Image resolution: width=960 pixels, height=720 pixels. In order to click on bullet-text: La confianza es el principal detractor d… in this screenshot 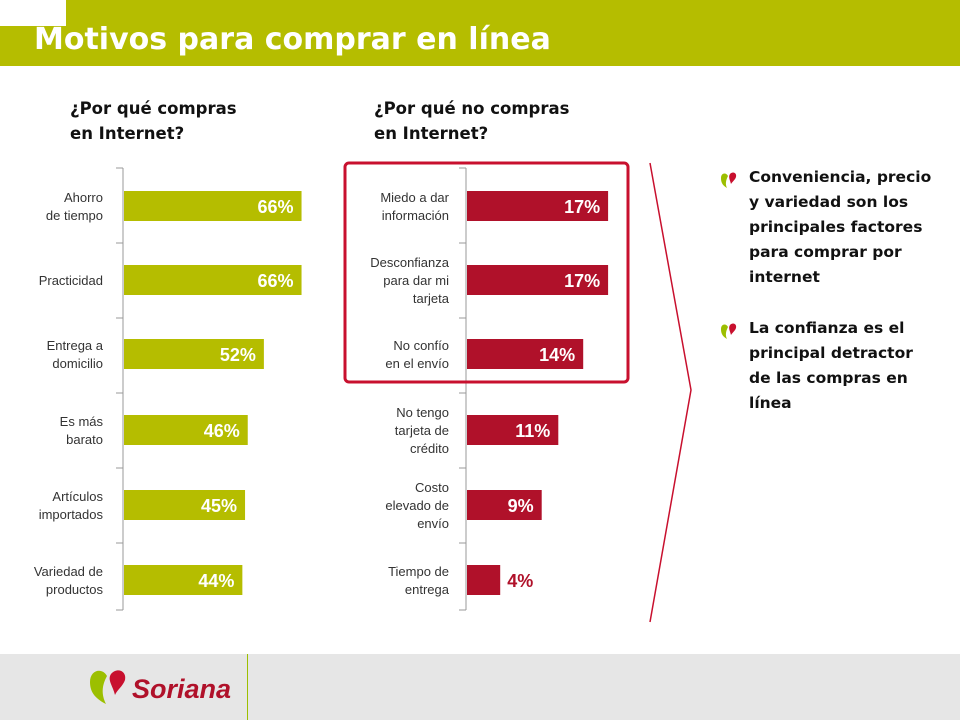, I will do `click(831, 365)`.